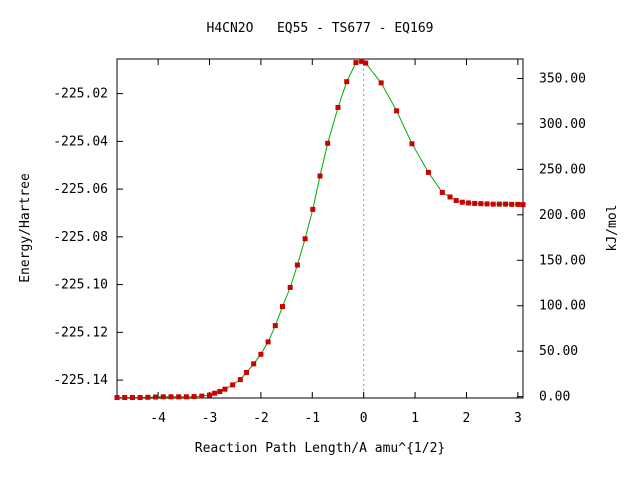  What do you see at coordinates (261, 418) in the screenshot?
I see `x-tick-label: -2` at bounding box center [261, 418].